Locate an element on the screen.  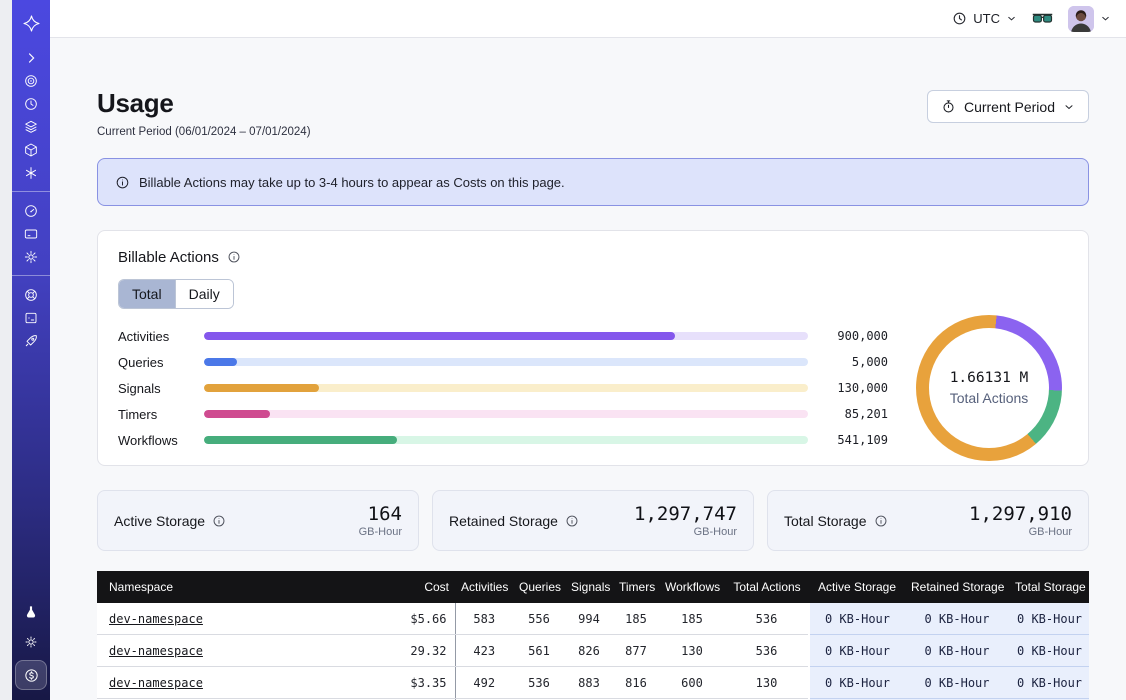
donut-total-label: Total Actions is located at coordinates (989, 398).